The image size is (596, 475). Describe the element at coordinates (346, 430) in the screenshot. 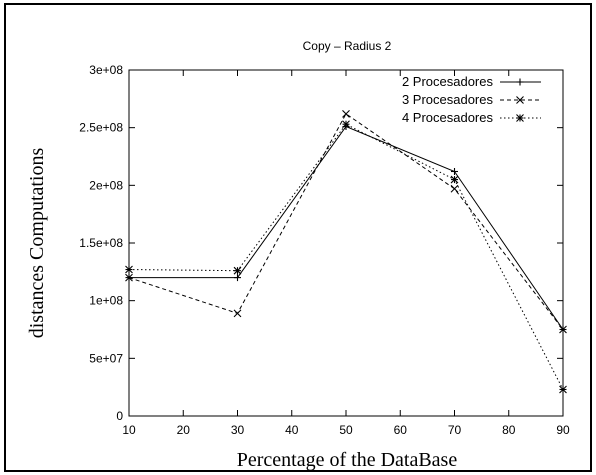

I see `x-tick-label: 50` at that location.